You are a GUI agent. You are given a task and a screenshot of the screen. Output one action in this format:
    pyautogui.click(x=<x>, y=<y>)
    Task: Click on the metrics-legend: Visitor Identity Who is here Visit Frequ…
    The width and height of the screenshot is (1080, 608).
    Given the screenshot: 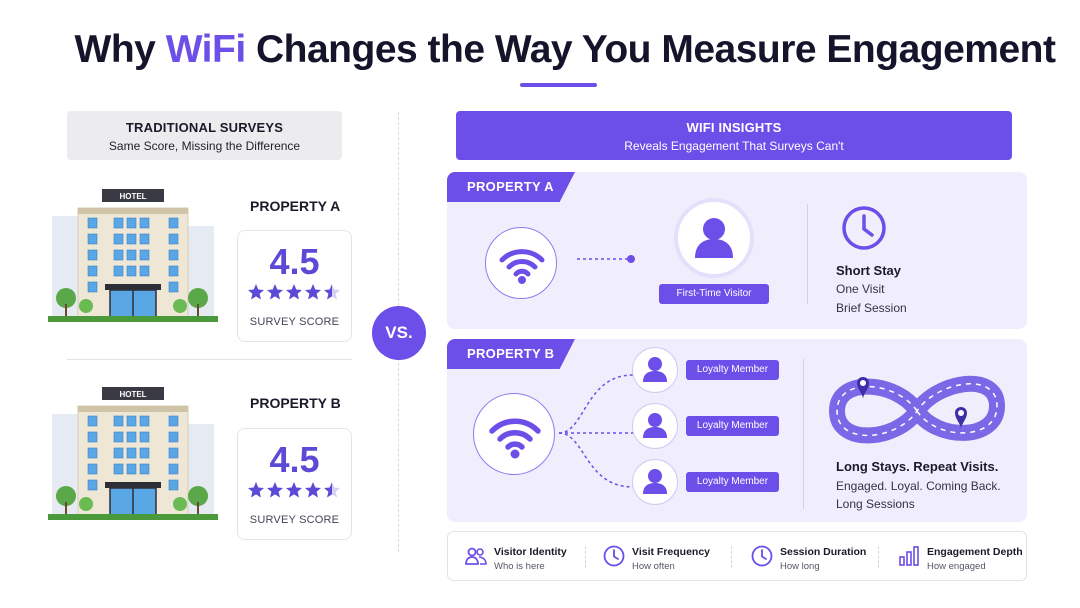 What is the action you would take?
    pyautogui.click(x=737, y=556)
    